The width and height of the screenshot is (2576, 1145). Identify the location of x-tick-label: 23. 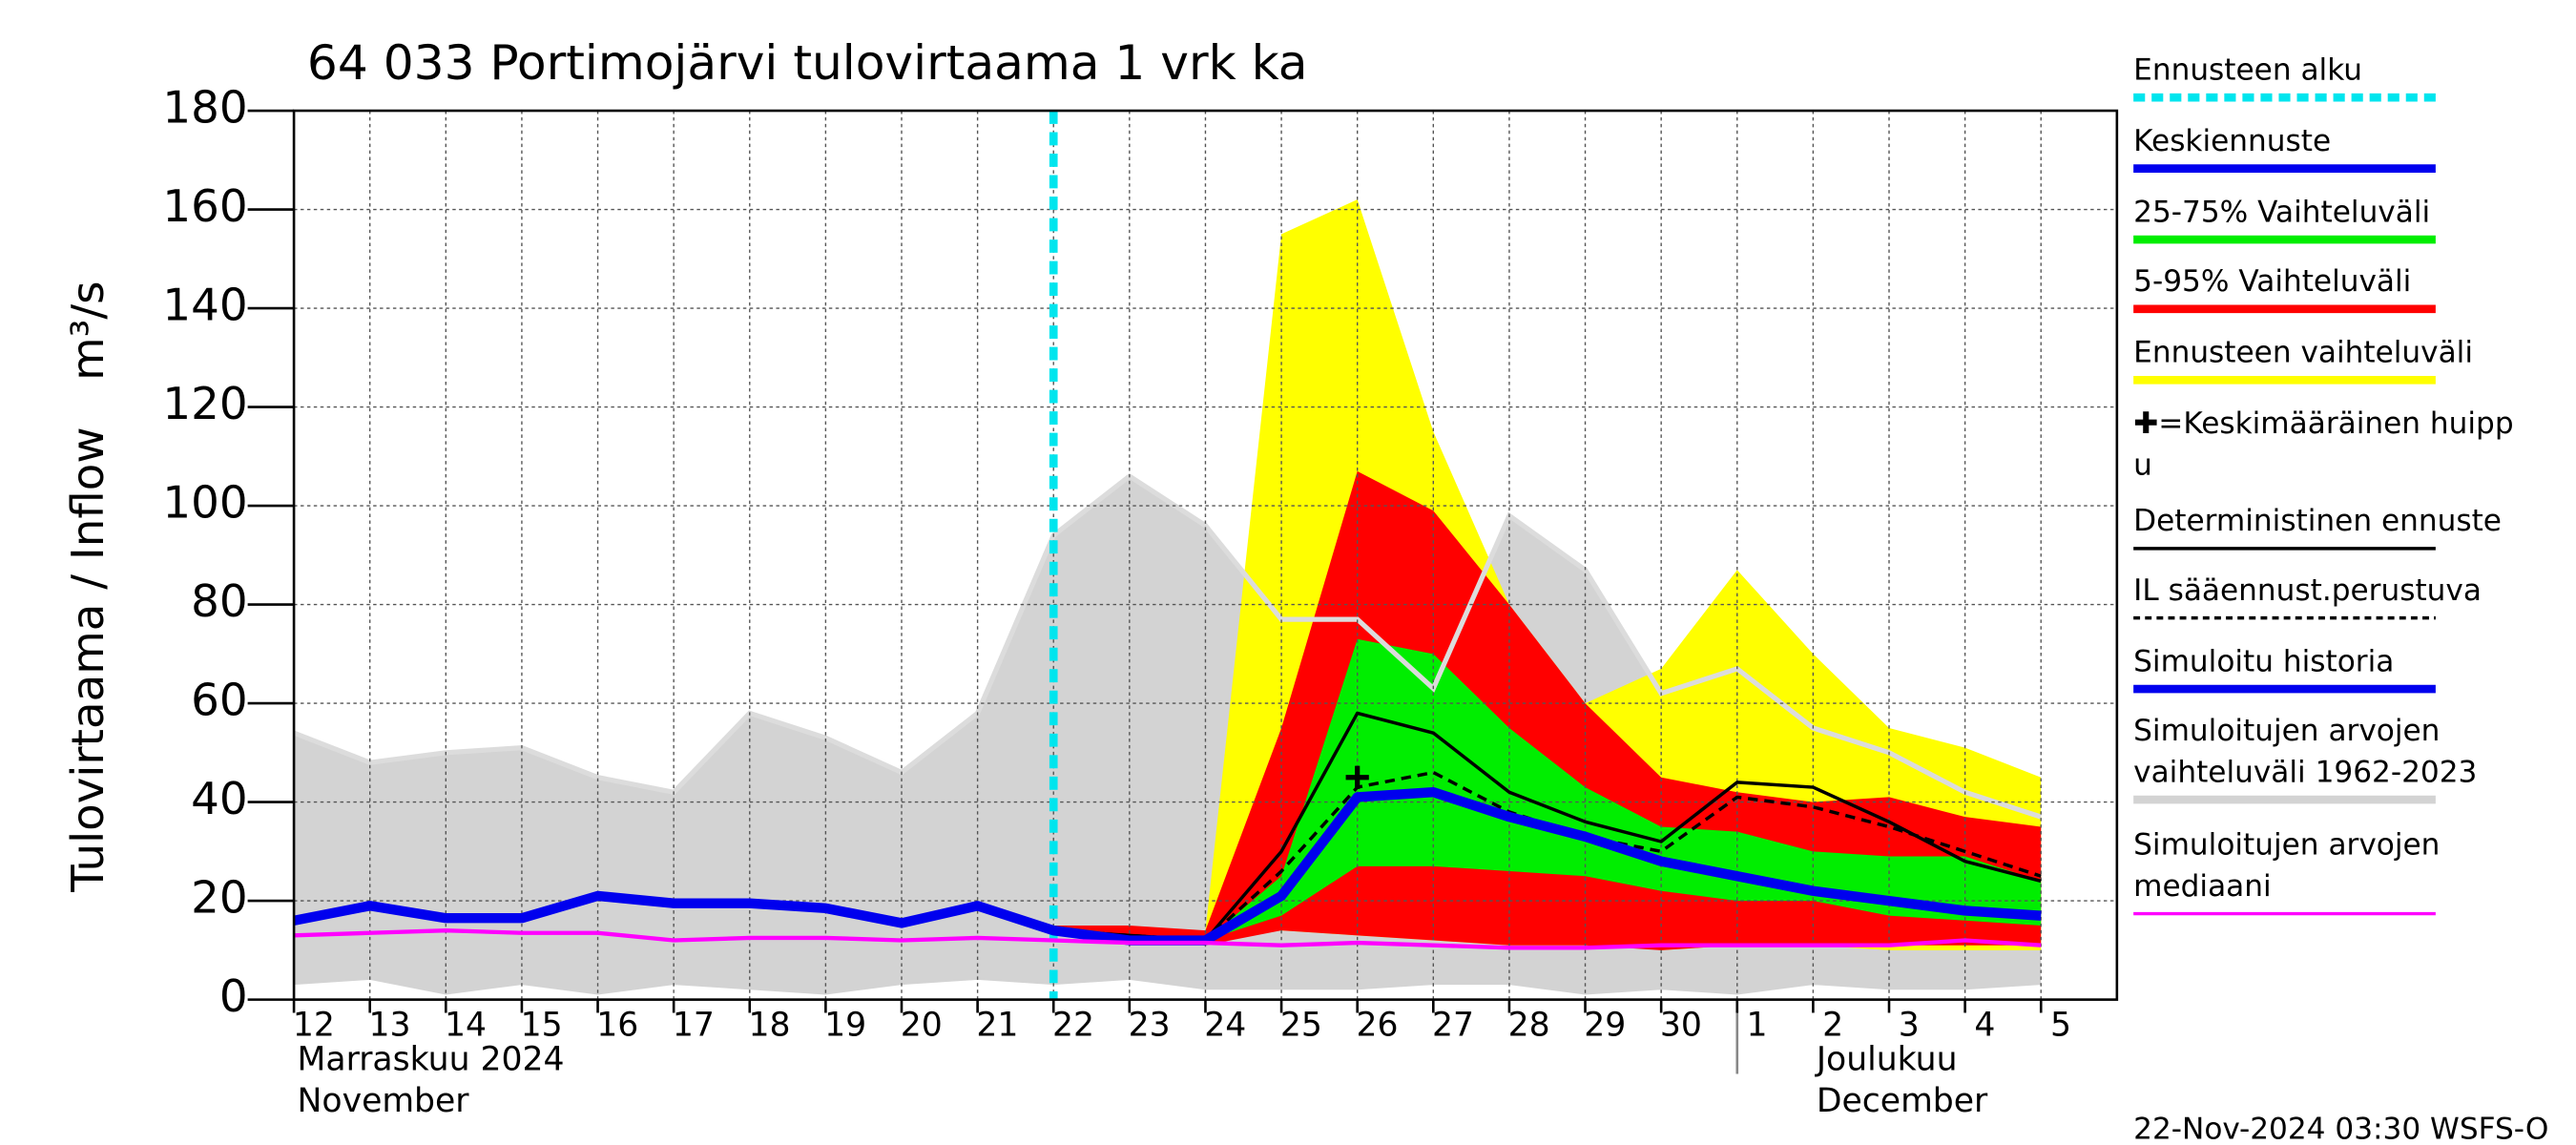
(1150, 1025).